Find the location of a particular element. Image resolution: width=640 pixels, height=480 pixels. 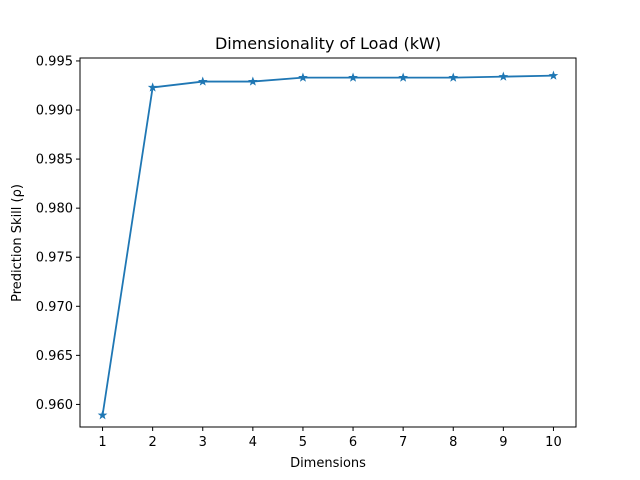

y-tick-label: 0.990 is located at coordinates (54, 111).